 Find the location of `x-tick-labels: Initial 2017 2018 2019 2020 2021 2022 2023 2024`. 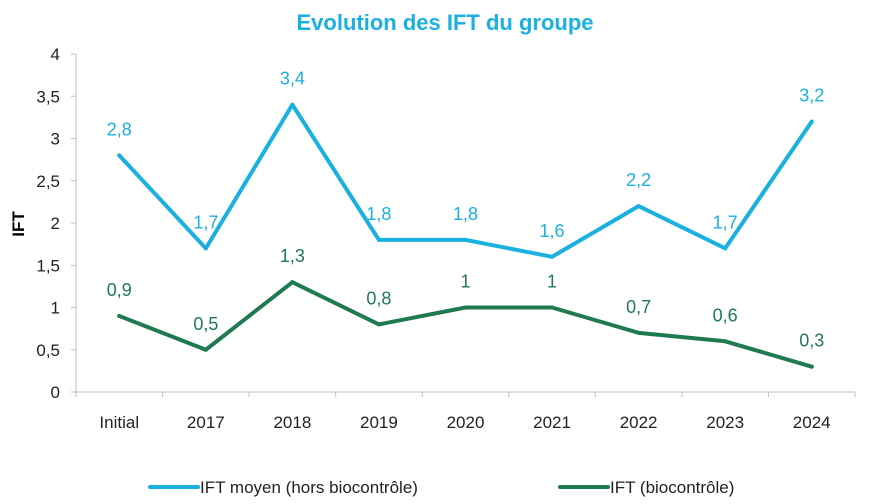

x-tick-labels: Initial 2017 2018 2019 2020 2021 2022 2023 2024 is located at coordinates (464, 422).